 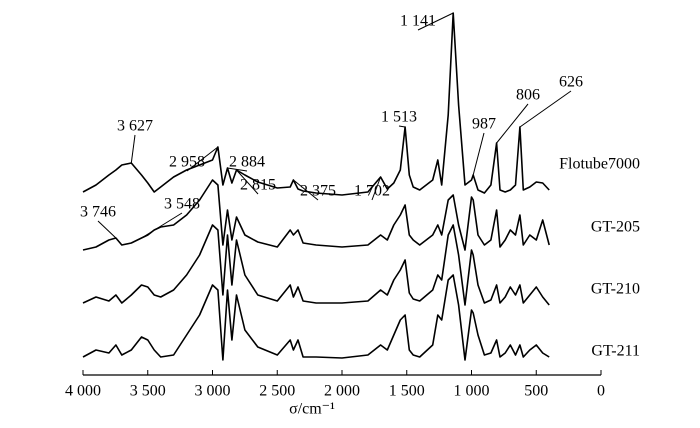 What do you see at coordinates (472, 391) in the screenshot?
I see `x-tick-label: 1 000` at bounding box center [472, 391].